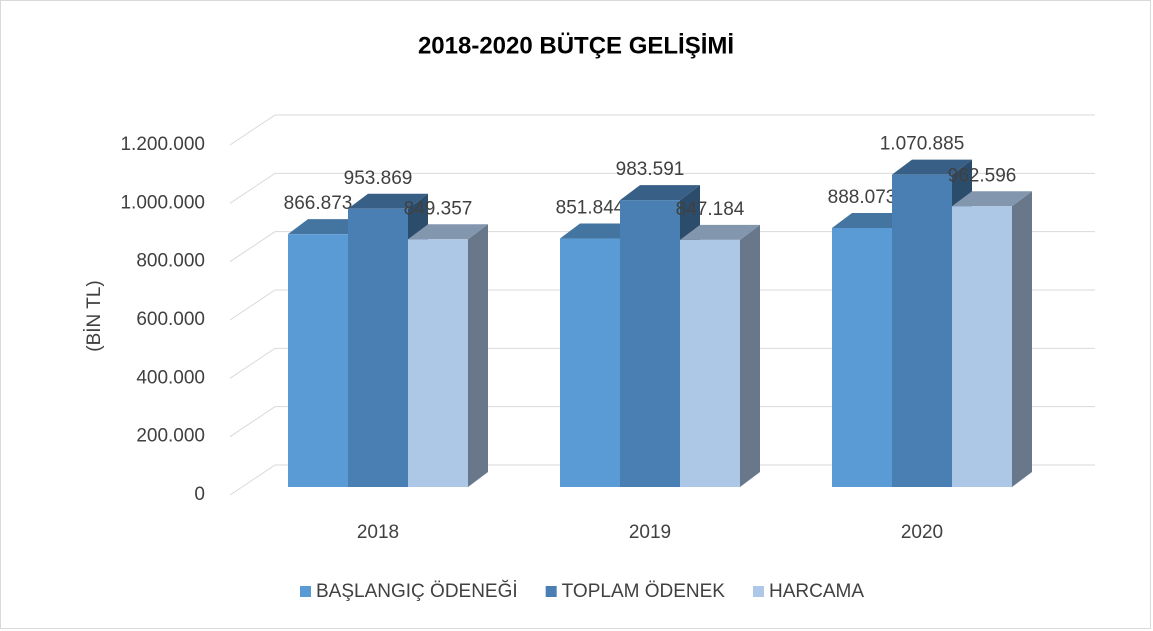 This screenshot has width=1153, height=631. What do you see at coordinates (417, 591) in the screenshot?
I see `legend-label: BAŞLANGIÇ ÖDENEĞİ` at bounding box center [417, 591].